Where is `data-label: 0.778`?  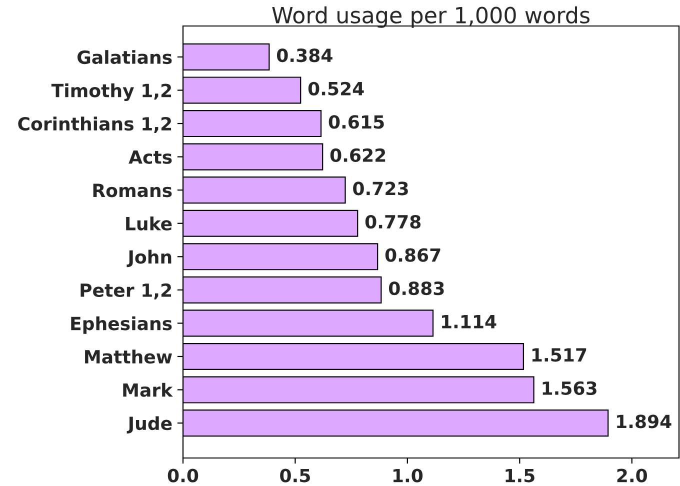
data-label: 0.778 is located at coordinates (393, 221).